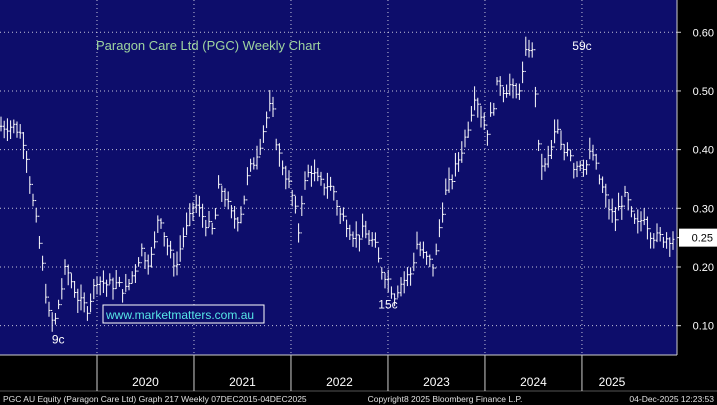 This screenshot has width=717, height=405. I want to click on x-tick-label: 2023, so click(436, 382).